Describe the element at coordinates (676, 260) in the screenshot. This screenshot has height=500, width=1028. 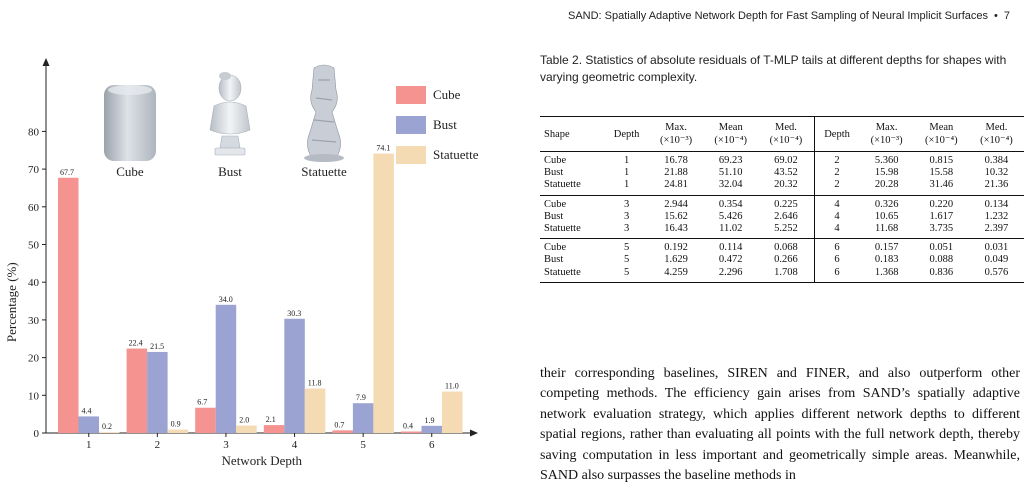
I see `table-cell: 1.629` at that location.